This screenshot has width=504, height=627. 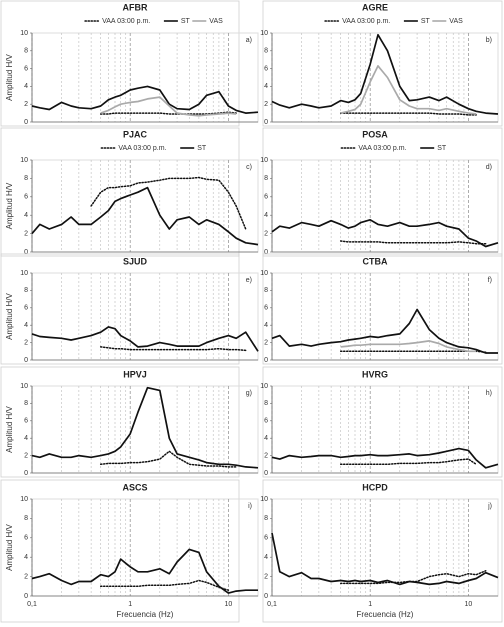 What do you see at coordinates (375, 487) in the screenshot?
I see `panel-title: HCPD` at bounding box center [375, 487].